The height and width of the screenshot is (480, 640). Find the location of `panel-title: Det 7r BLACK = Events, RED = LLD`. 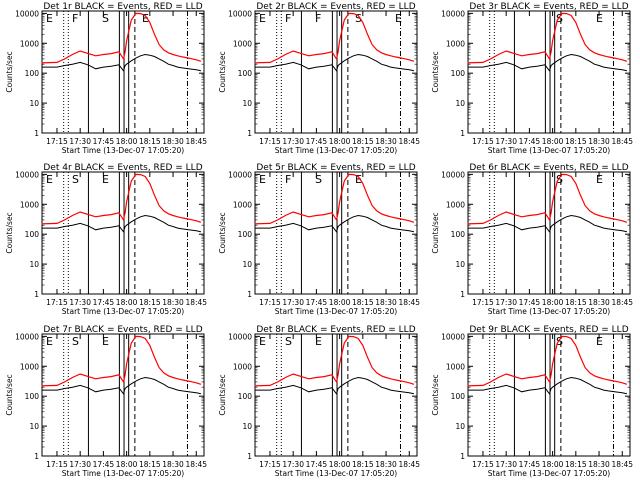

panel-title: Det 7r BLACK = Events, RED = LLD is located at coordinates (122, 330).